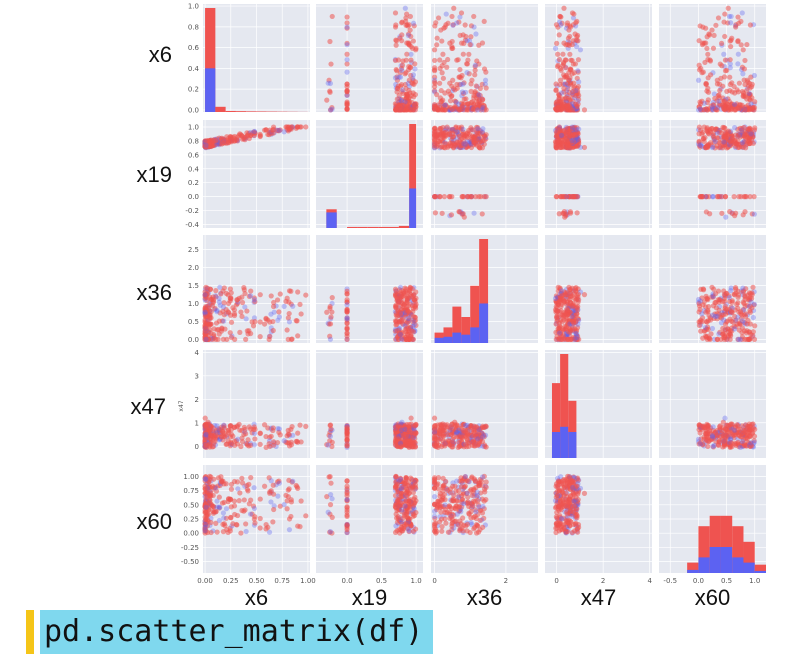 The height and width of the screenshot is (665, 802). What do you see at coordinates (598, 404) in the screenshot?
I see `panel-x47-x47` at bounding box center [598, 404].